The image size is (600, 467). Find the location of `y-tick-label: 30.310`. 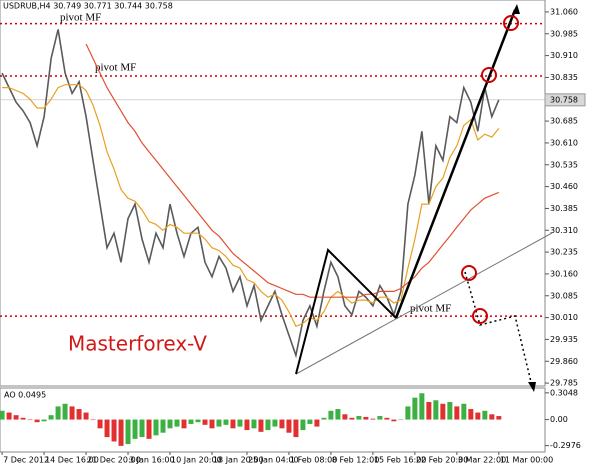

y-tick-label: 30.310 is located at coordinates (564, 230).